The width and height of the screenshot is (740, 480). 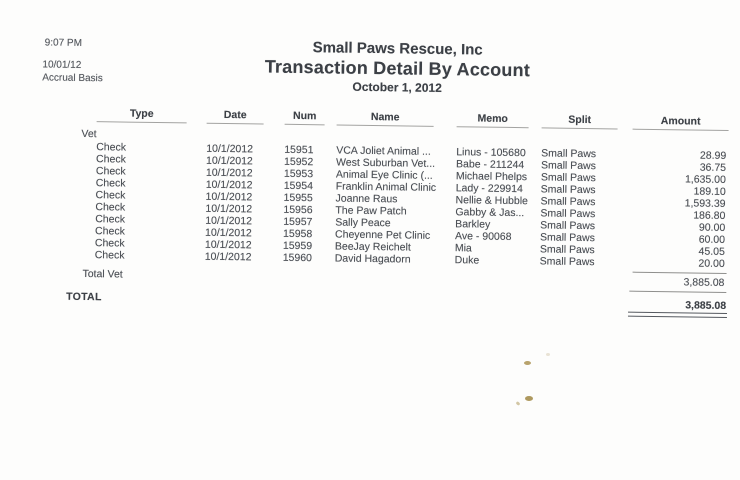 What do you see at coordinates (680, 122) in the screenshot?
I see `column-header-amount: Amount` at bounding box center [680, 122].